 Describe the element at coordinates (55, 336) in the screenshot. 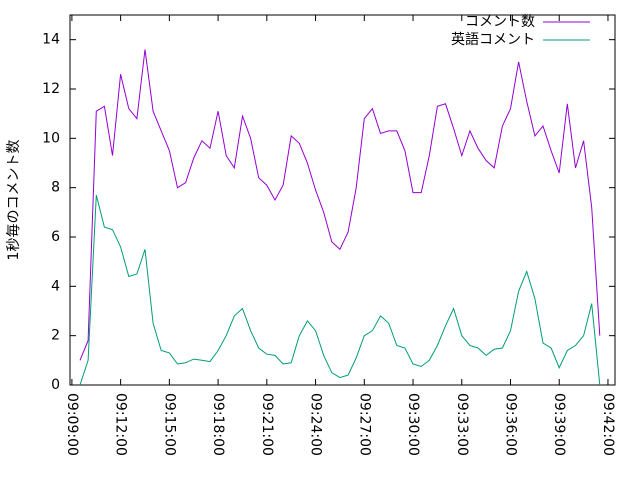

I see `y-tick-label: 2` at that location.